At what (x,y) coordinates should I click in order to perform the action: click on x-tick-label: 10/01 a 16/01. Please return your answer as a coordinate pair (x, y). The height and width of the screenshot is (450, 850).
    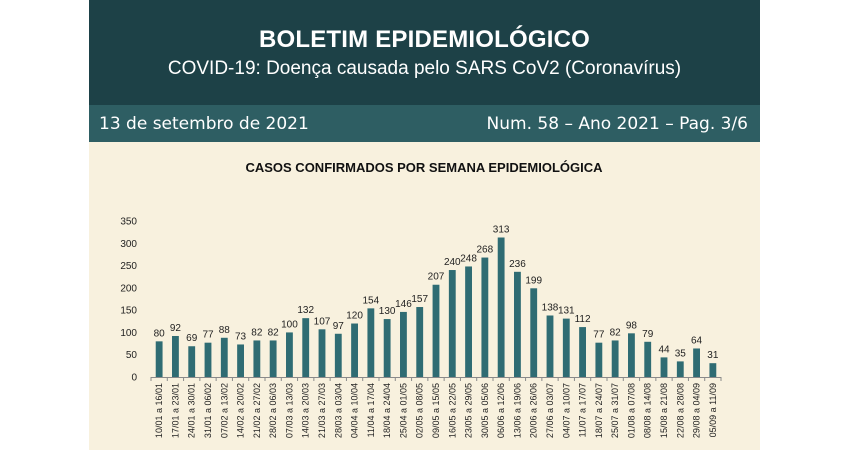
    Looking at the image, I should click on (159, 410).